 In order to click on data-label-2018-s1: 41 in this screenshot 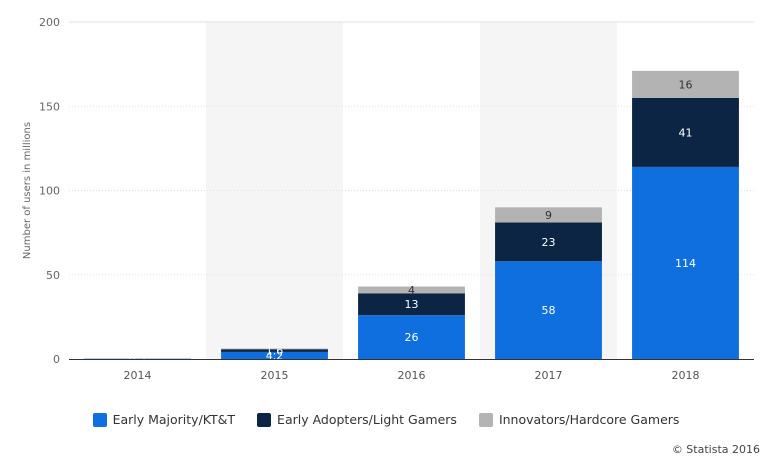, I will do `click(686, 132)`.